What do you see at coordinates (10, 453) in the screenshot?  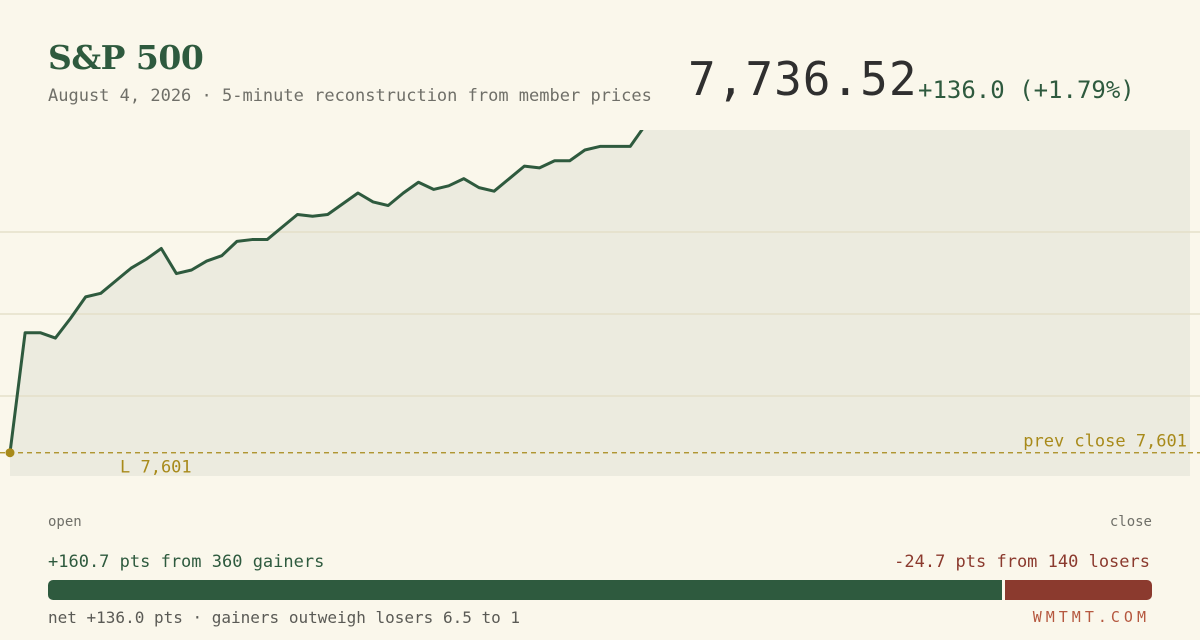 I see `low-marker` at bounding box center [10, 453].